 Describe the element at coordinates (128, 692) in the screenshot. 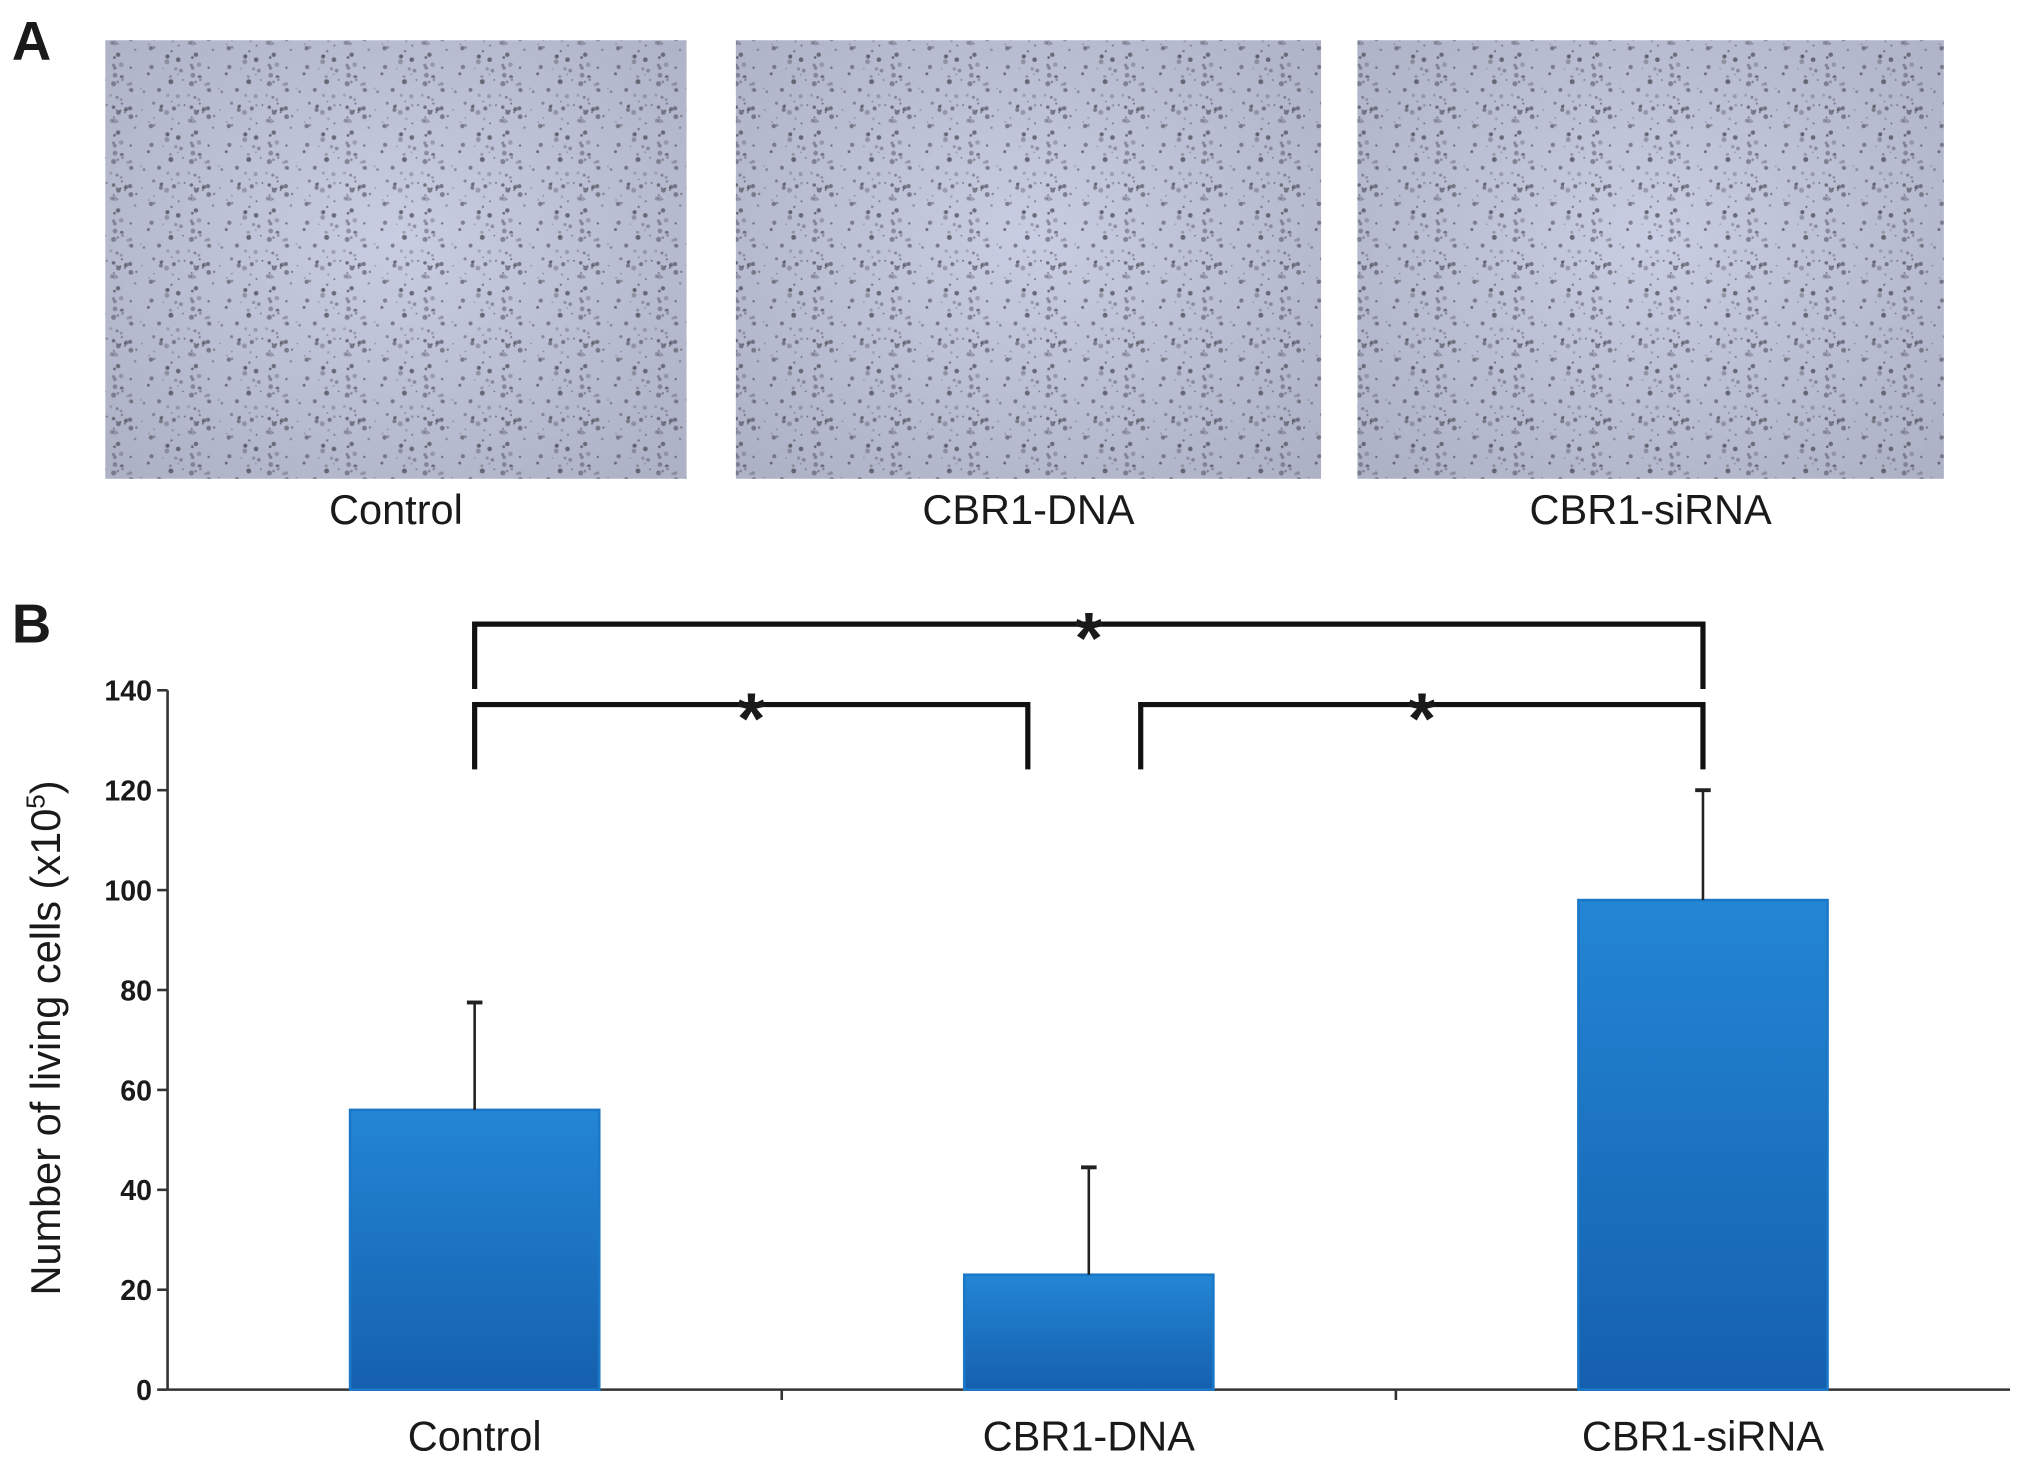

I see `y-tick-label: 140` at that location.